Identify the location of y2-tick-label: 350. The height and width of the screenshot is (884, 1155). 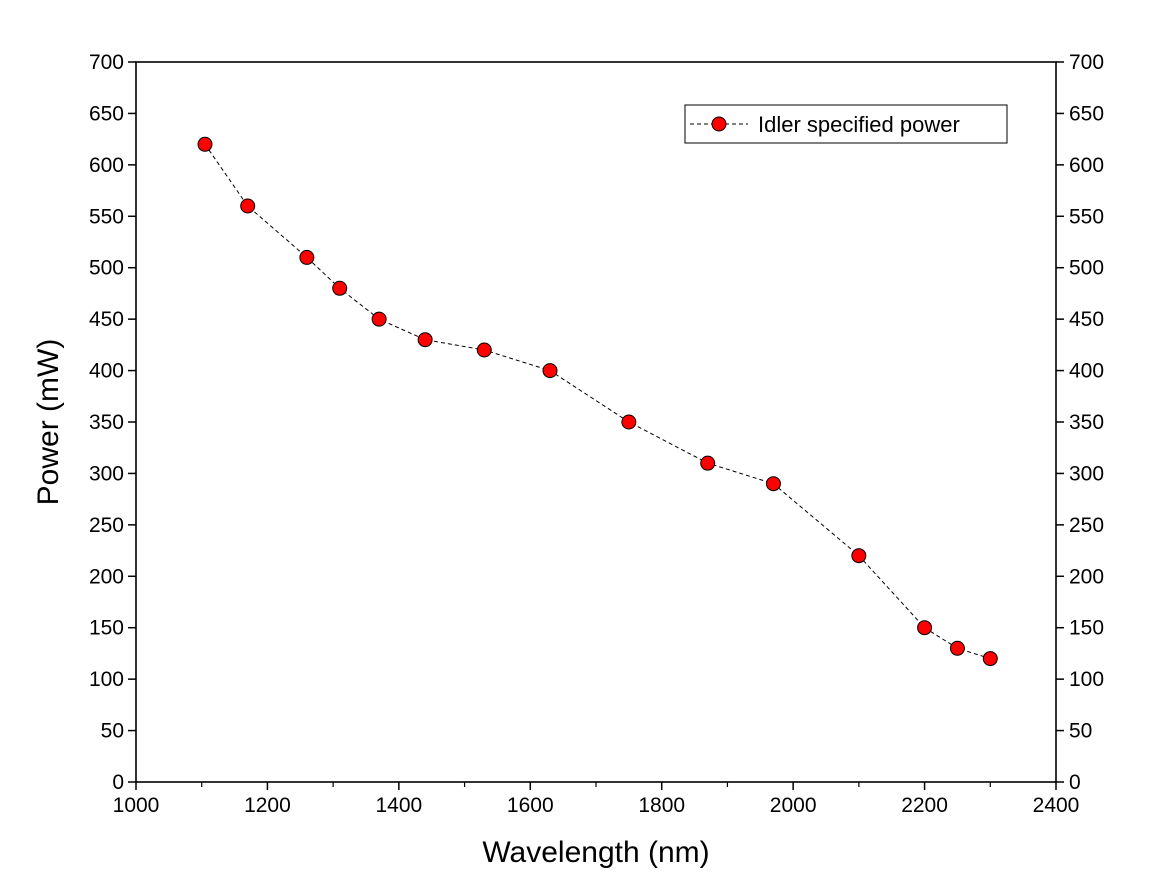
(1086, 422).